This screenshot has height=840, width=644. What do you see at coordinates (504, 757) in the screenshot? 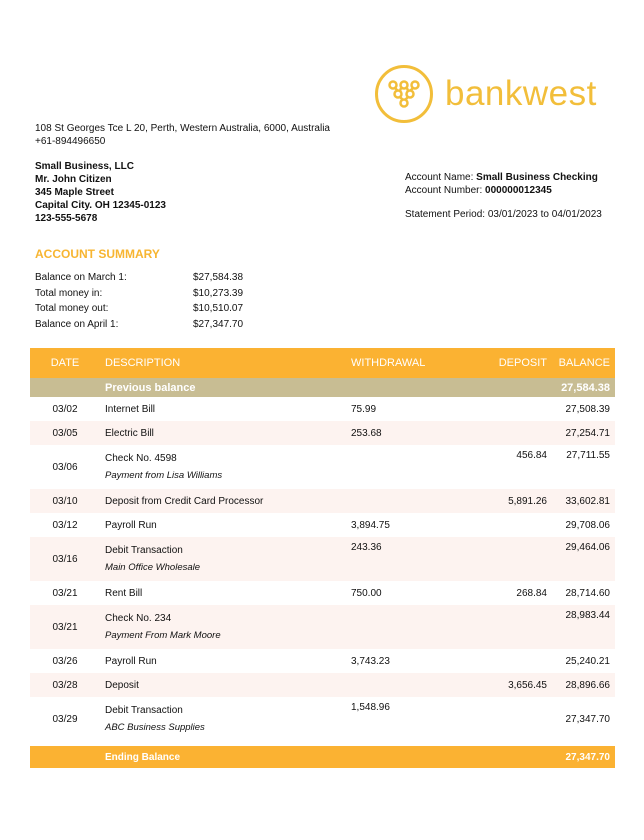
I see `end-dep` at bounding box center [504, 757].